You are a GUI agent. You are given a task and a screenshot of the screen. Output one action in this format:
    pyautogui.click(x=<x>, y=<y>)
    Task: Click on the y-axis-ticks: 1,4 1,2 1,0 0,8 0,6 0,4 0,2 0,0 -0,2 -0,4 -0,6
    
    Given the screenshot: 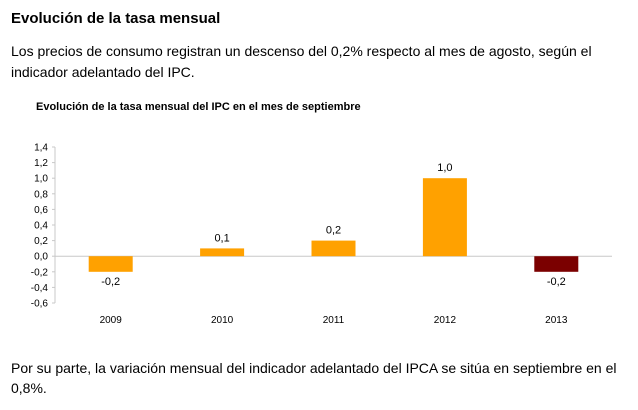 What is the action you would take?
    pyautogui.click(x=43, y=226)
    